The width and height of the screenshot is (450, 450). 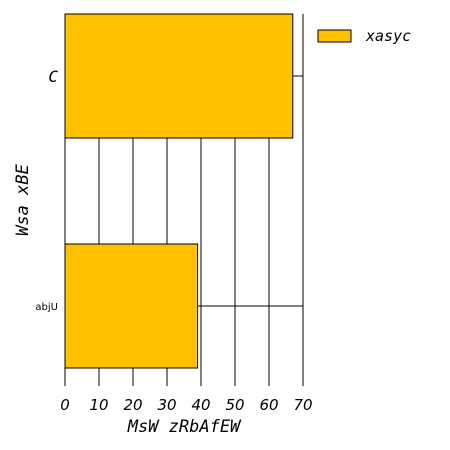 I want to click on legend-swatch, so click(x=334, y=36).